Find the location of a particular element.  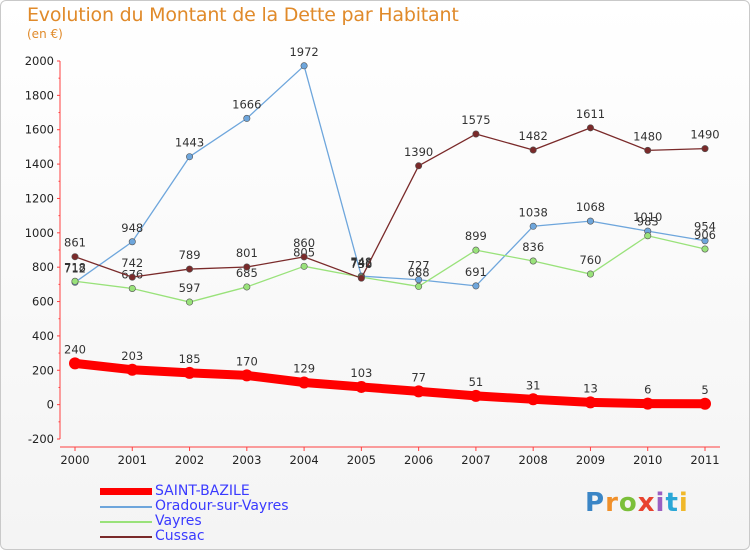

y-tick-label: 0 is located at coordinates (50, 405).